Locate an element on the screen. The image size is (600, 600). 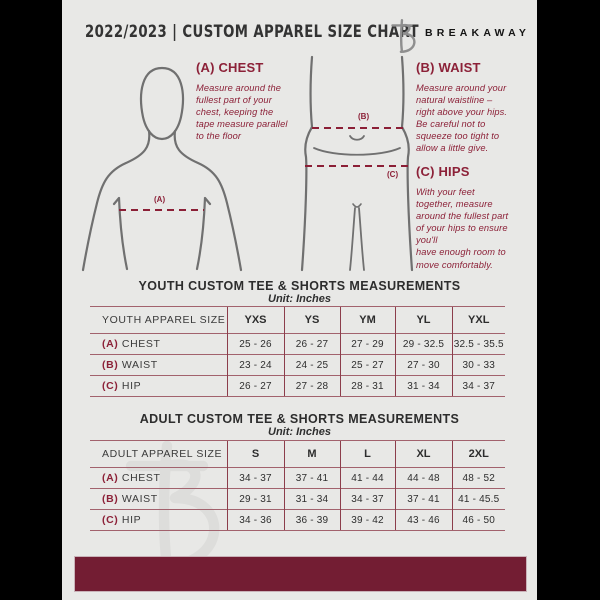
cell-value: 27 - 28 is located at coordinates (311, 386).